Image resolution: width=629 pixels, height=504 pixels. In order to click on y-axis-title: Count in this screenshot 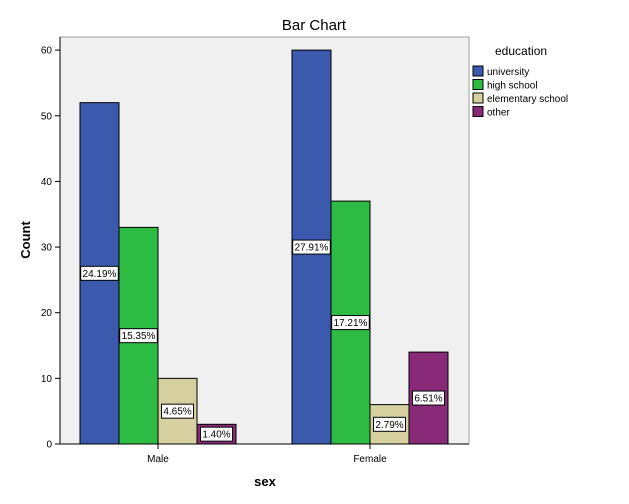, I will do `click(25, 240)`.